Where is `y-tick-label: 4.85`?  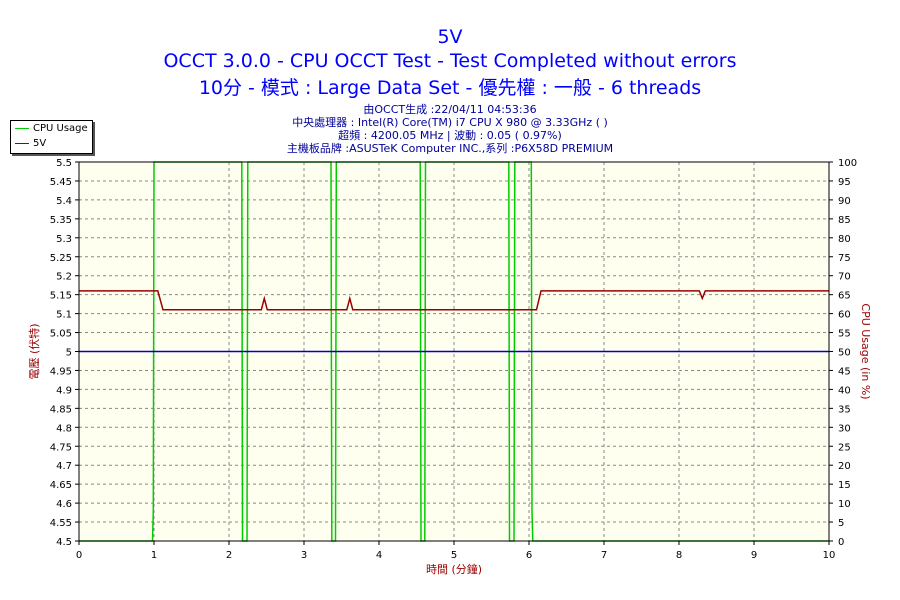
y-tick-label: 4.85 is located at coordinates (61, 409).